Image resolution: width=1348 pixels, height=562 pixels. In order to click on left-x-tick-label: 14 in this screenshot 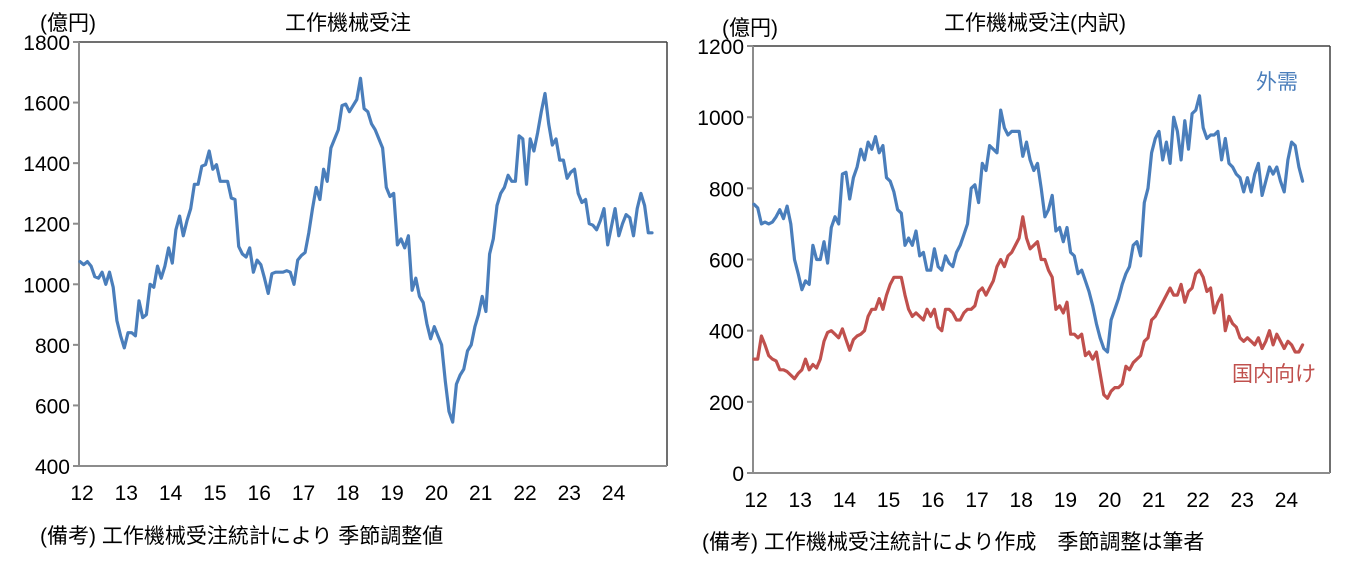, I will do `click(171, 493)`.